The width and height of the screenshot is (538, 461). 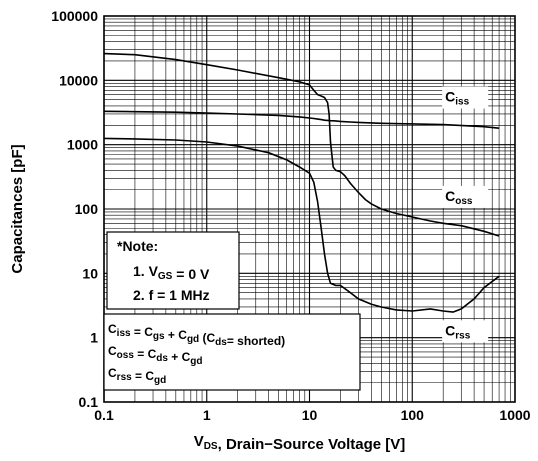 I want to click on y-tick-label: 1, so click(x=94, y=338).